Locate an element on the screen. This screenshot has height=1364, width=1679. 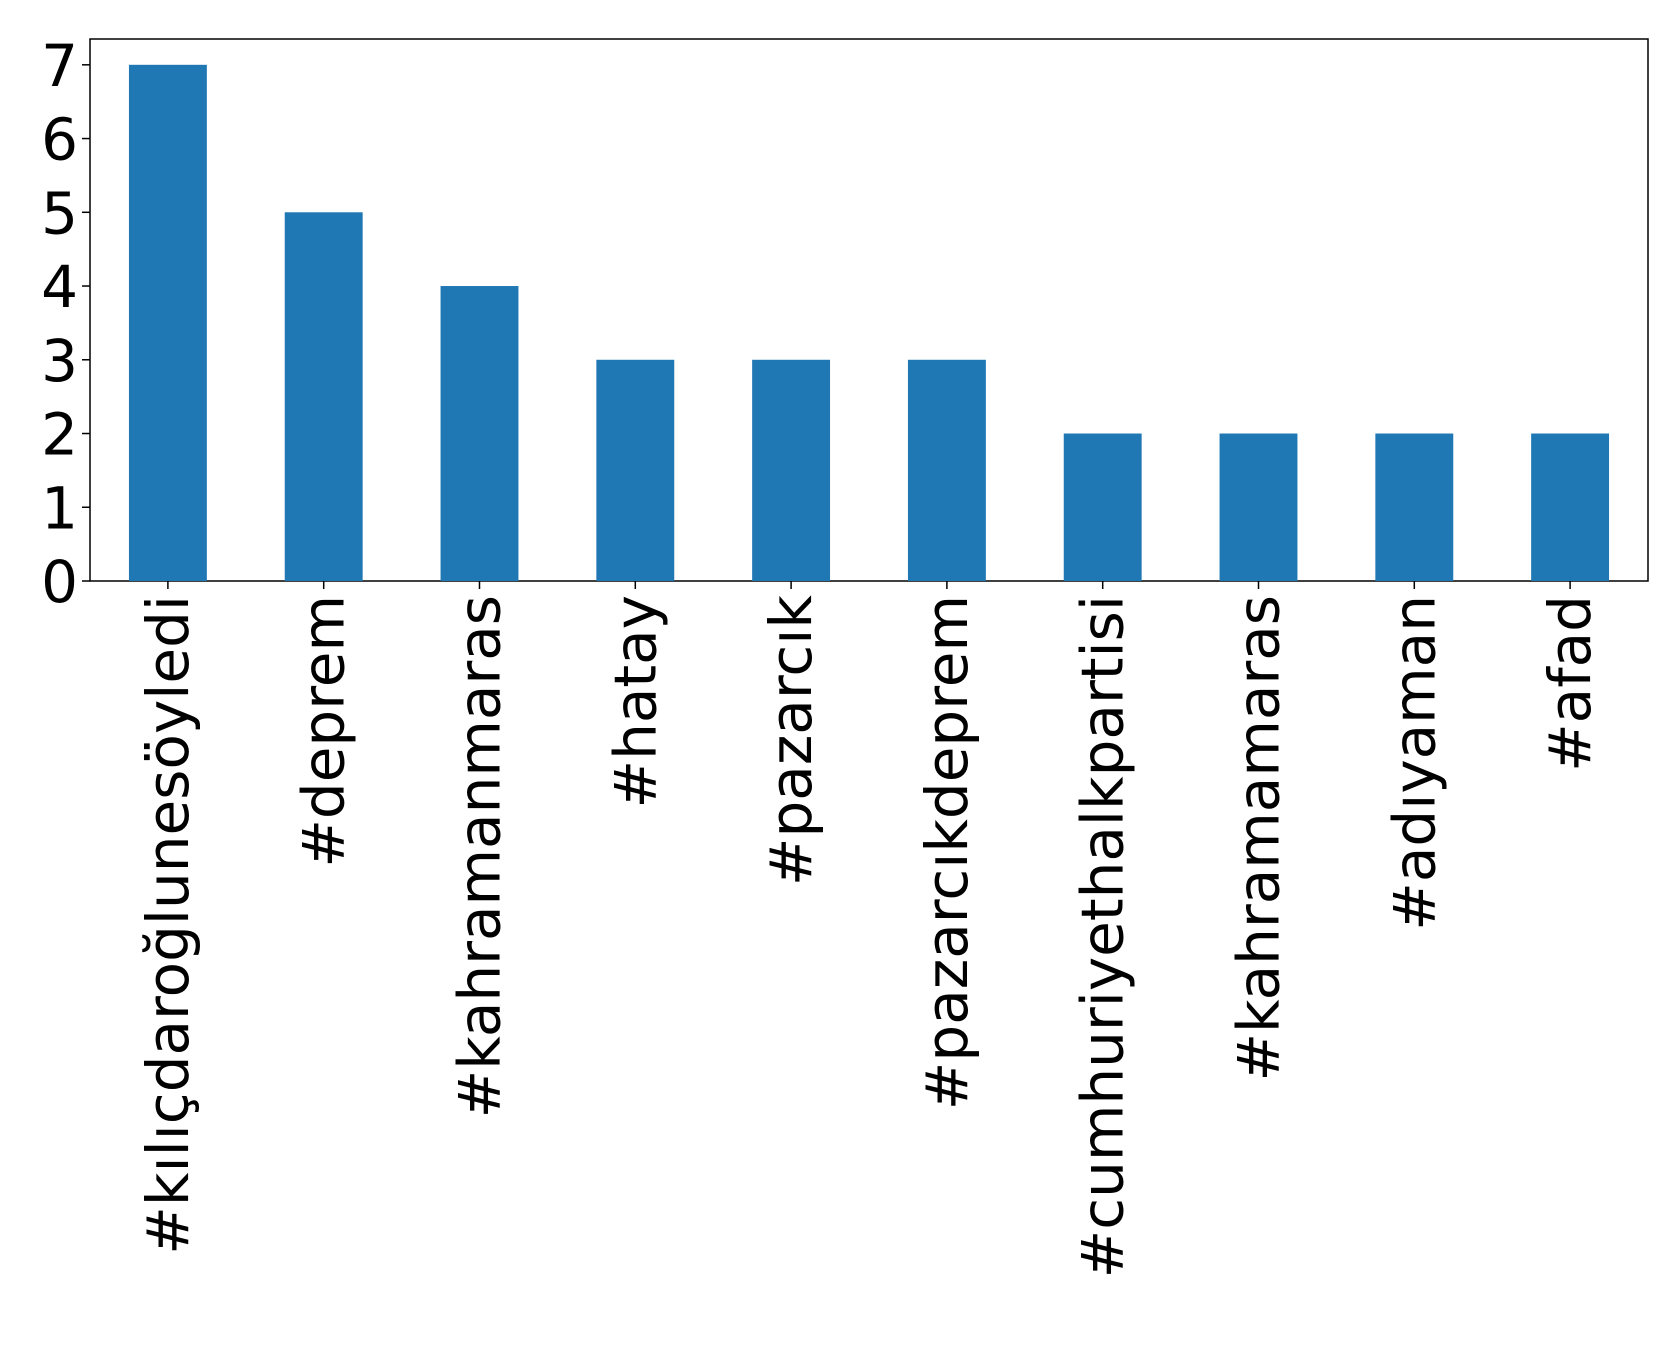
y-tick-label: 6 is located at coordinates (59, 140).